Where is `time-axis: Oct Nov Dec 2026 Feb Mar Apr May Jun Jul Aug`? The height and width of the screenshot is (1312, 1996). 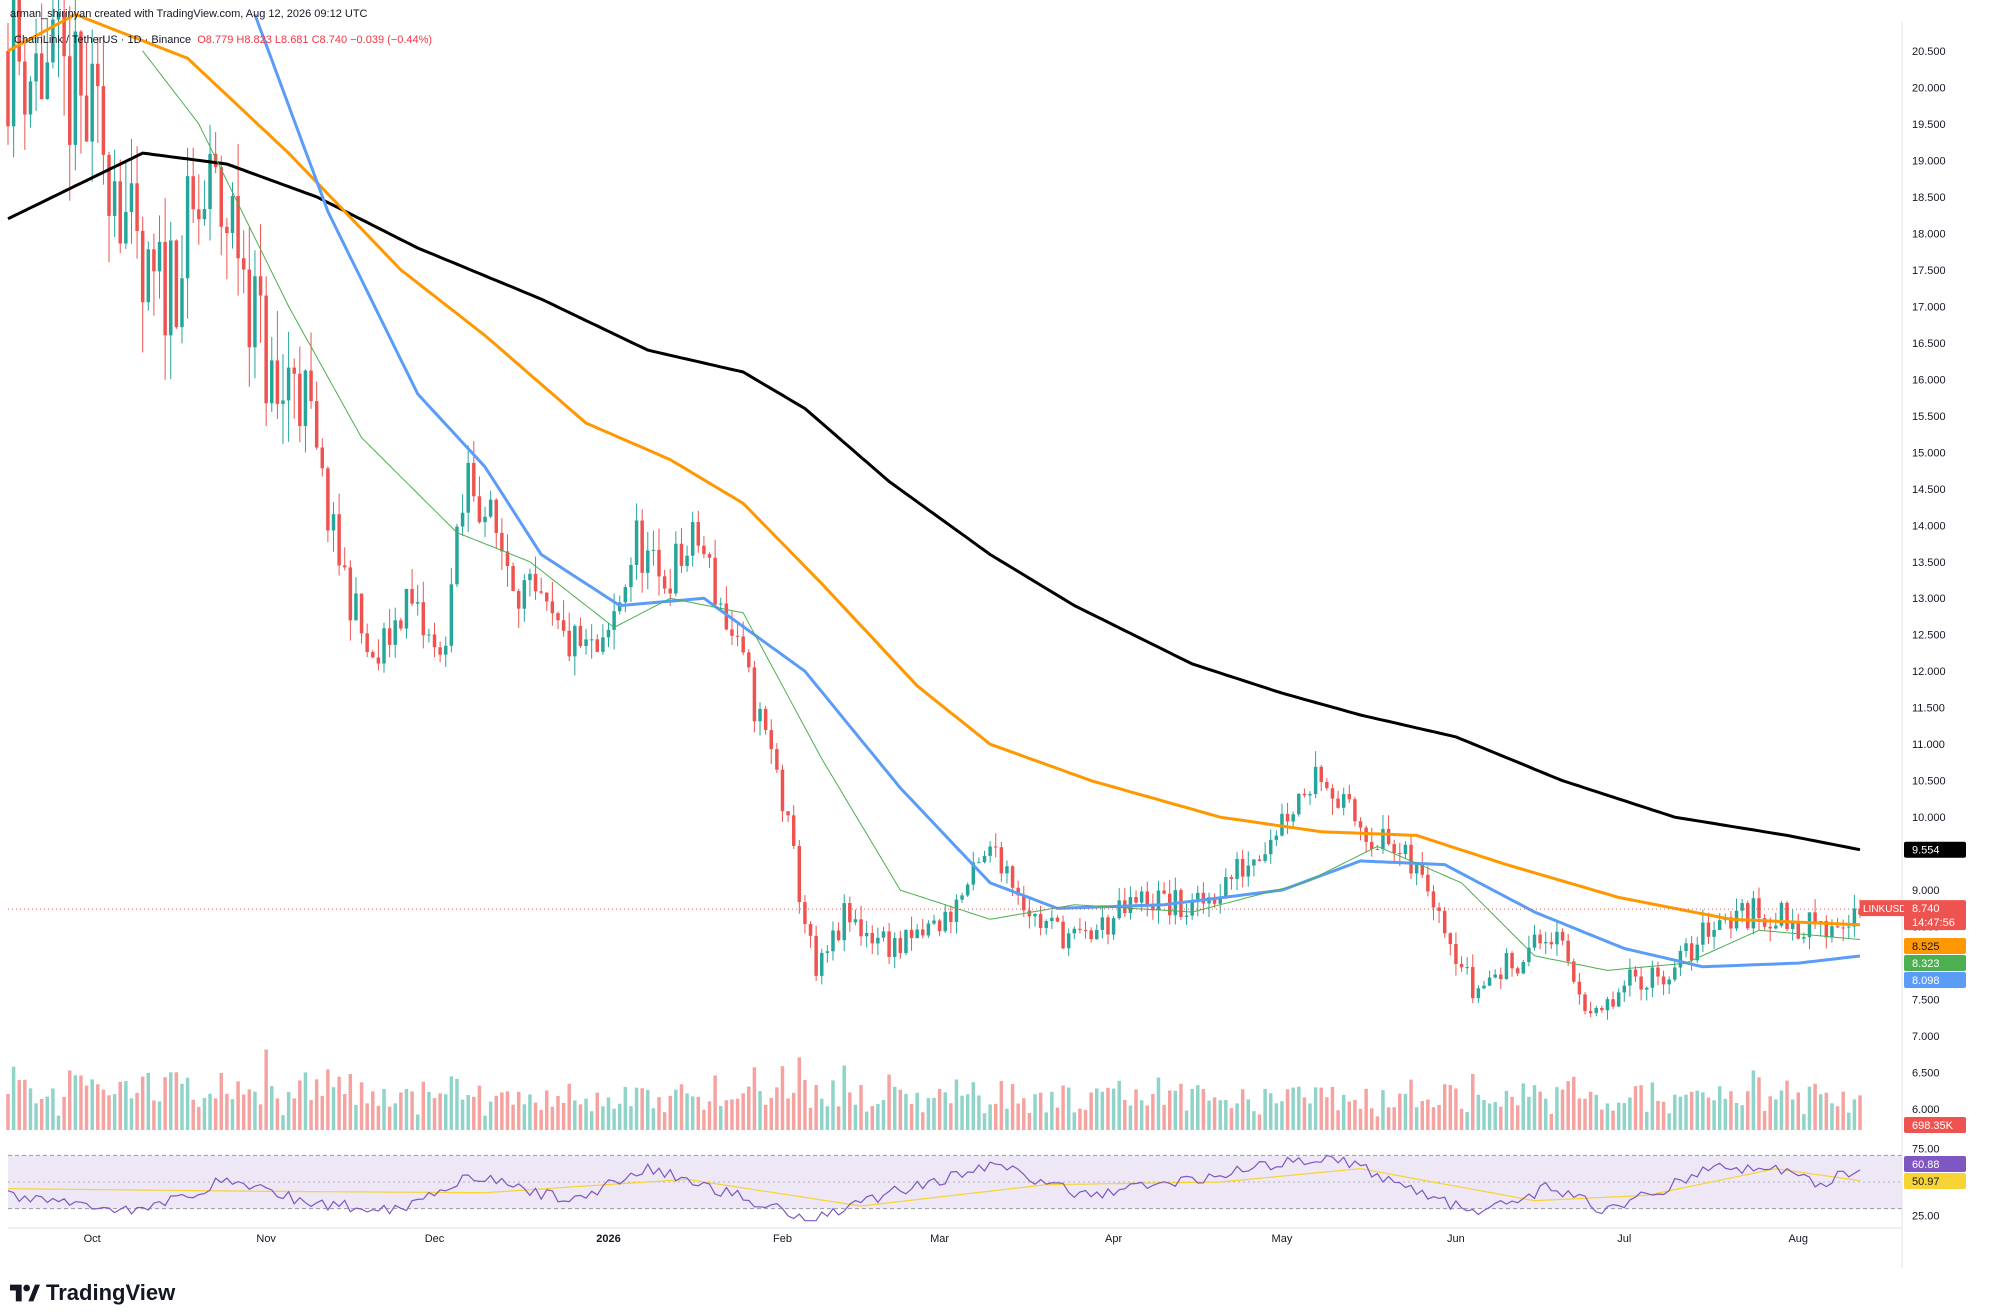
time-axis: Oct Nov Dec 2026 Feb Mar Apr May Jun Jul Aug is located at coordinates (946, 1239).